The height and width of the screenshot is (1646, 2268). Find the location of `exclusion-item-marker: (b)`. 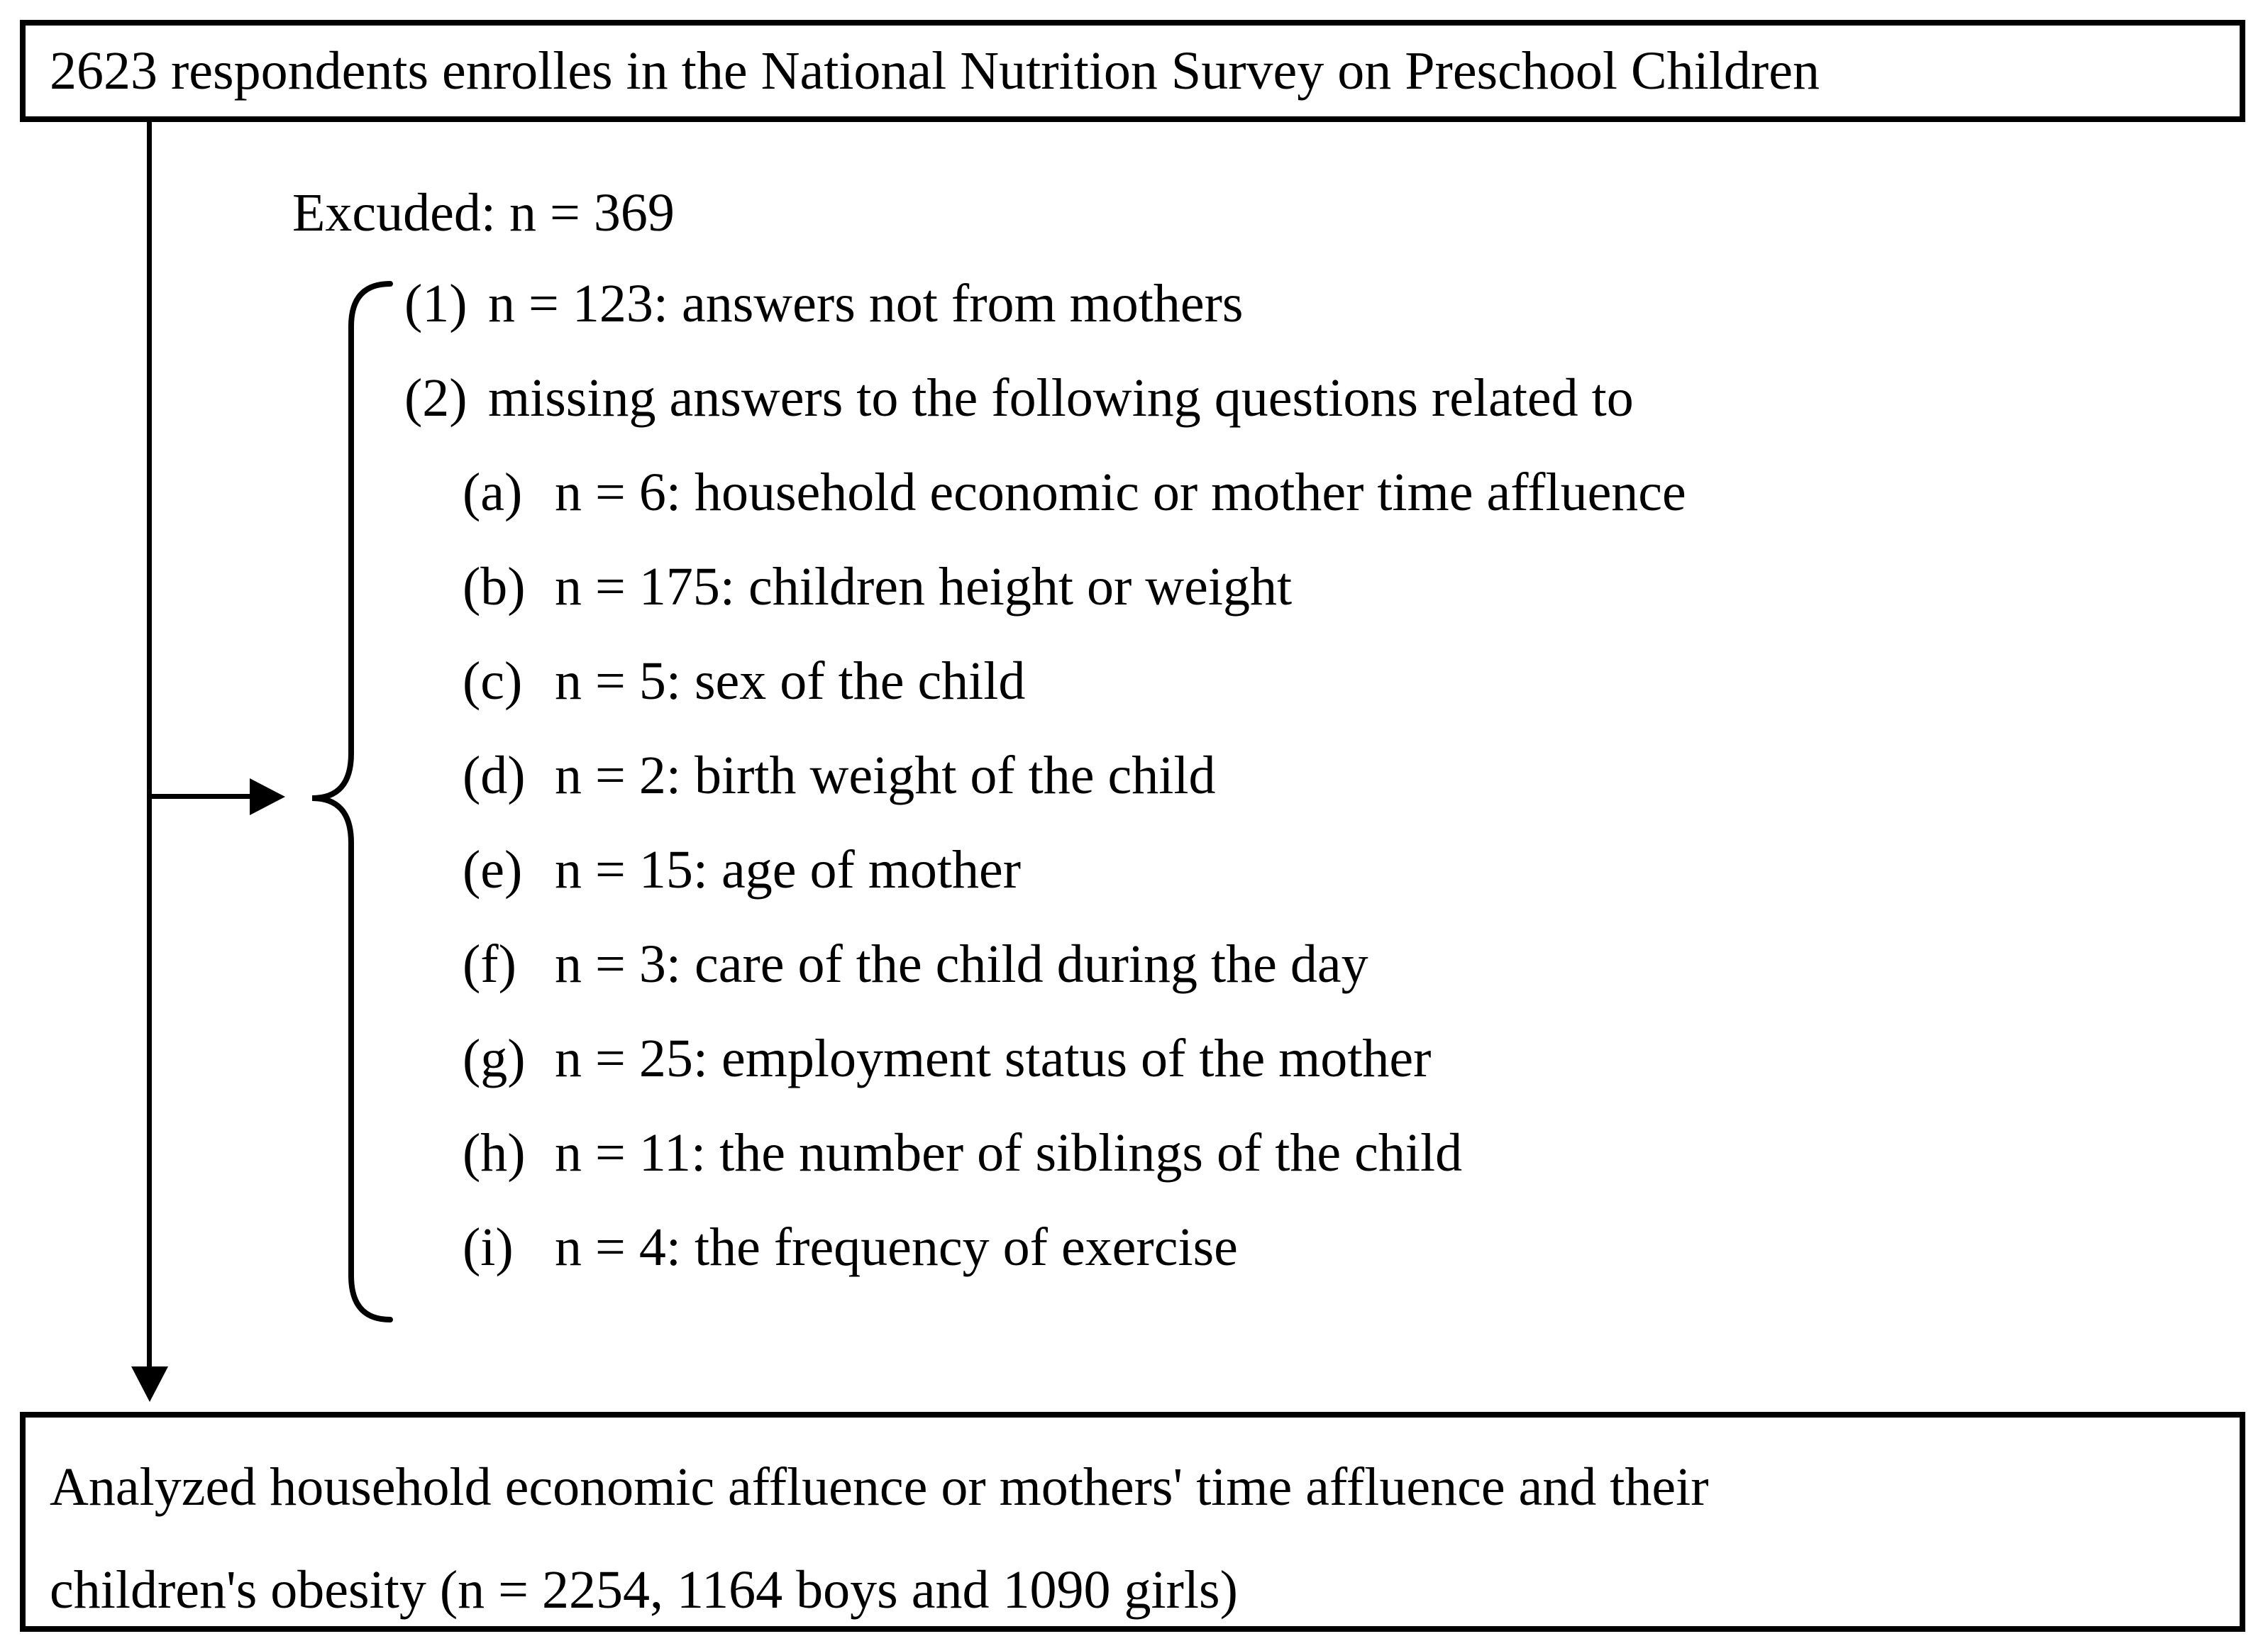

exclusion-item-marker: (b) is located at coordinates (494, 587).